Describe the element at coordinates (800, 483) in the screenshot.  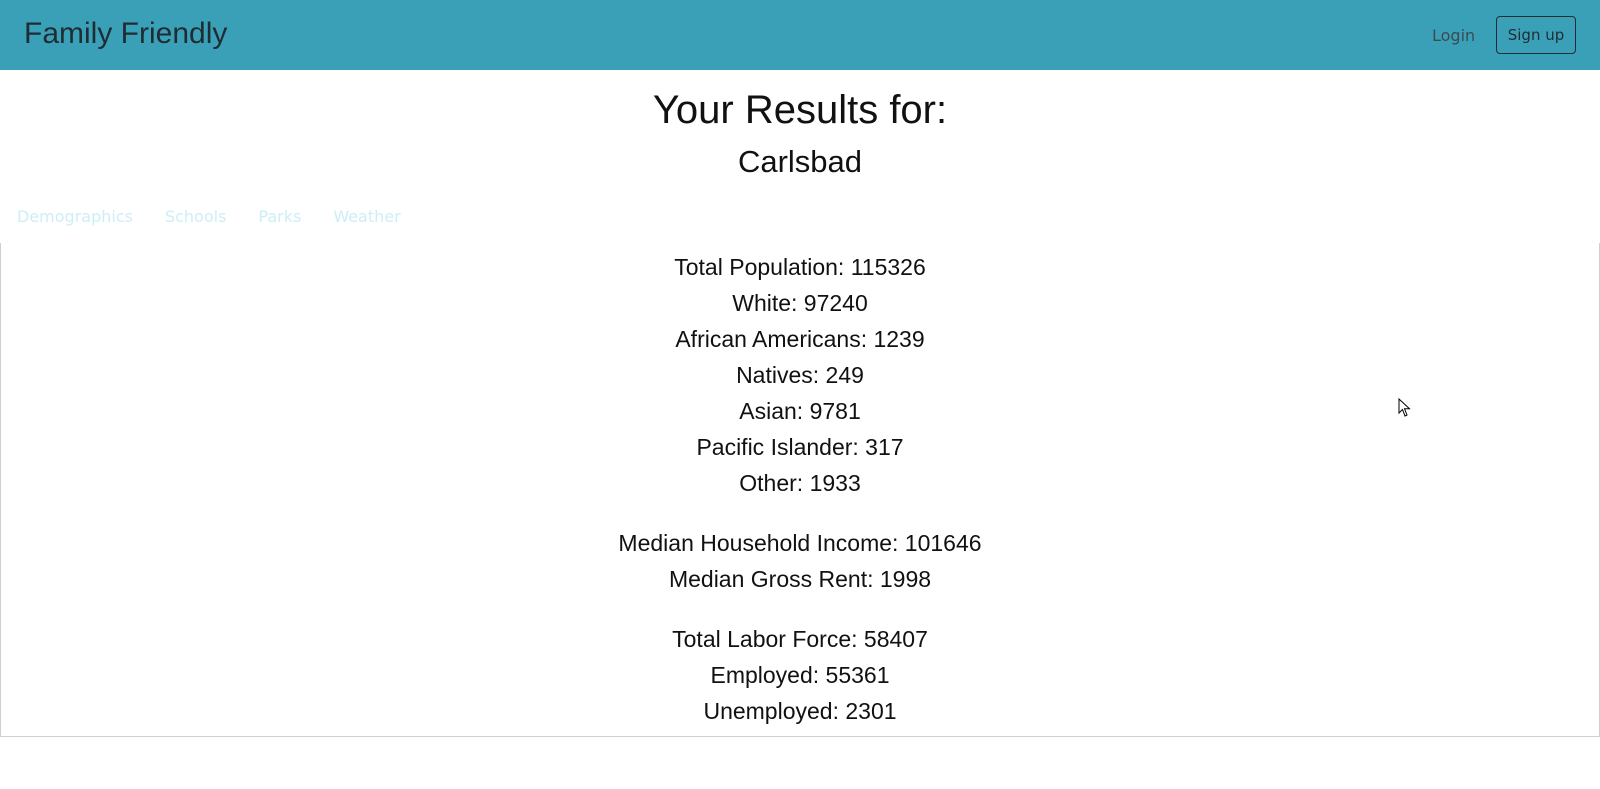
I see `stat-other: Other: 1933` at that location.